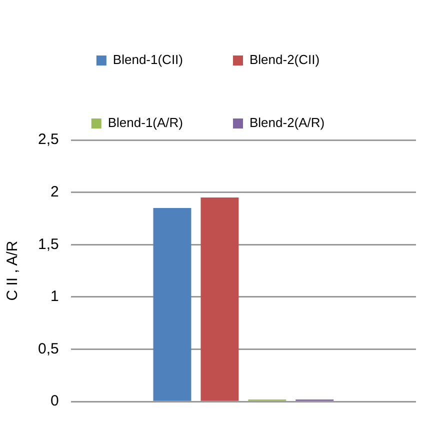 The height and width of the screenshot is (430, 426). What do you see at coordinates (48, 244) in the screenshot?
I see `y-tick-label: 1,5` at bounding box center [48, 244].